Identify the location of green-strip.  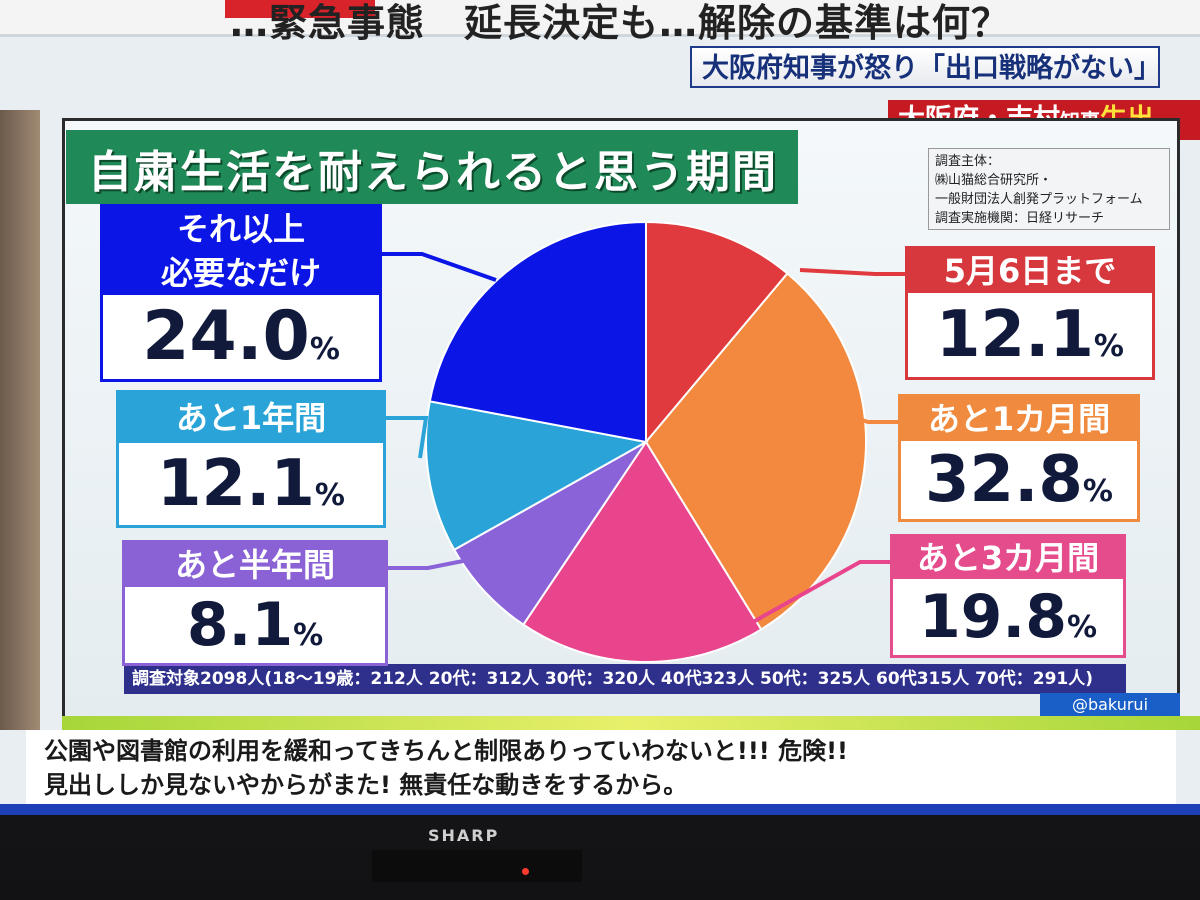
(631, 723).